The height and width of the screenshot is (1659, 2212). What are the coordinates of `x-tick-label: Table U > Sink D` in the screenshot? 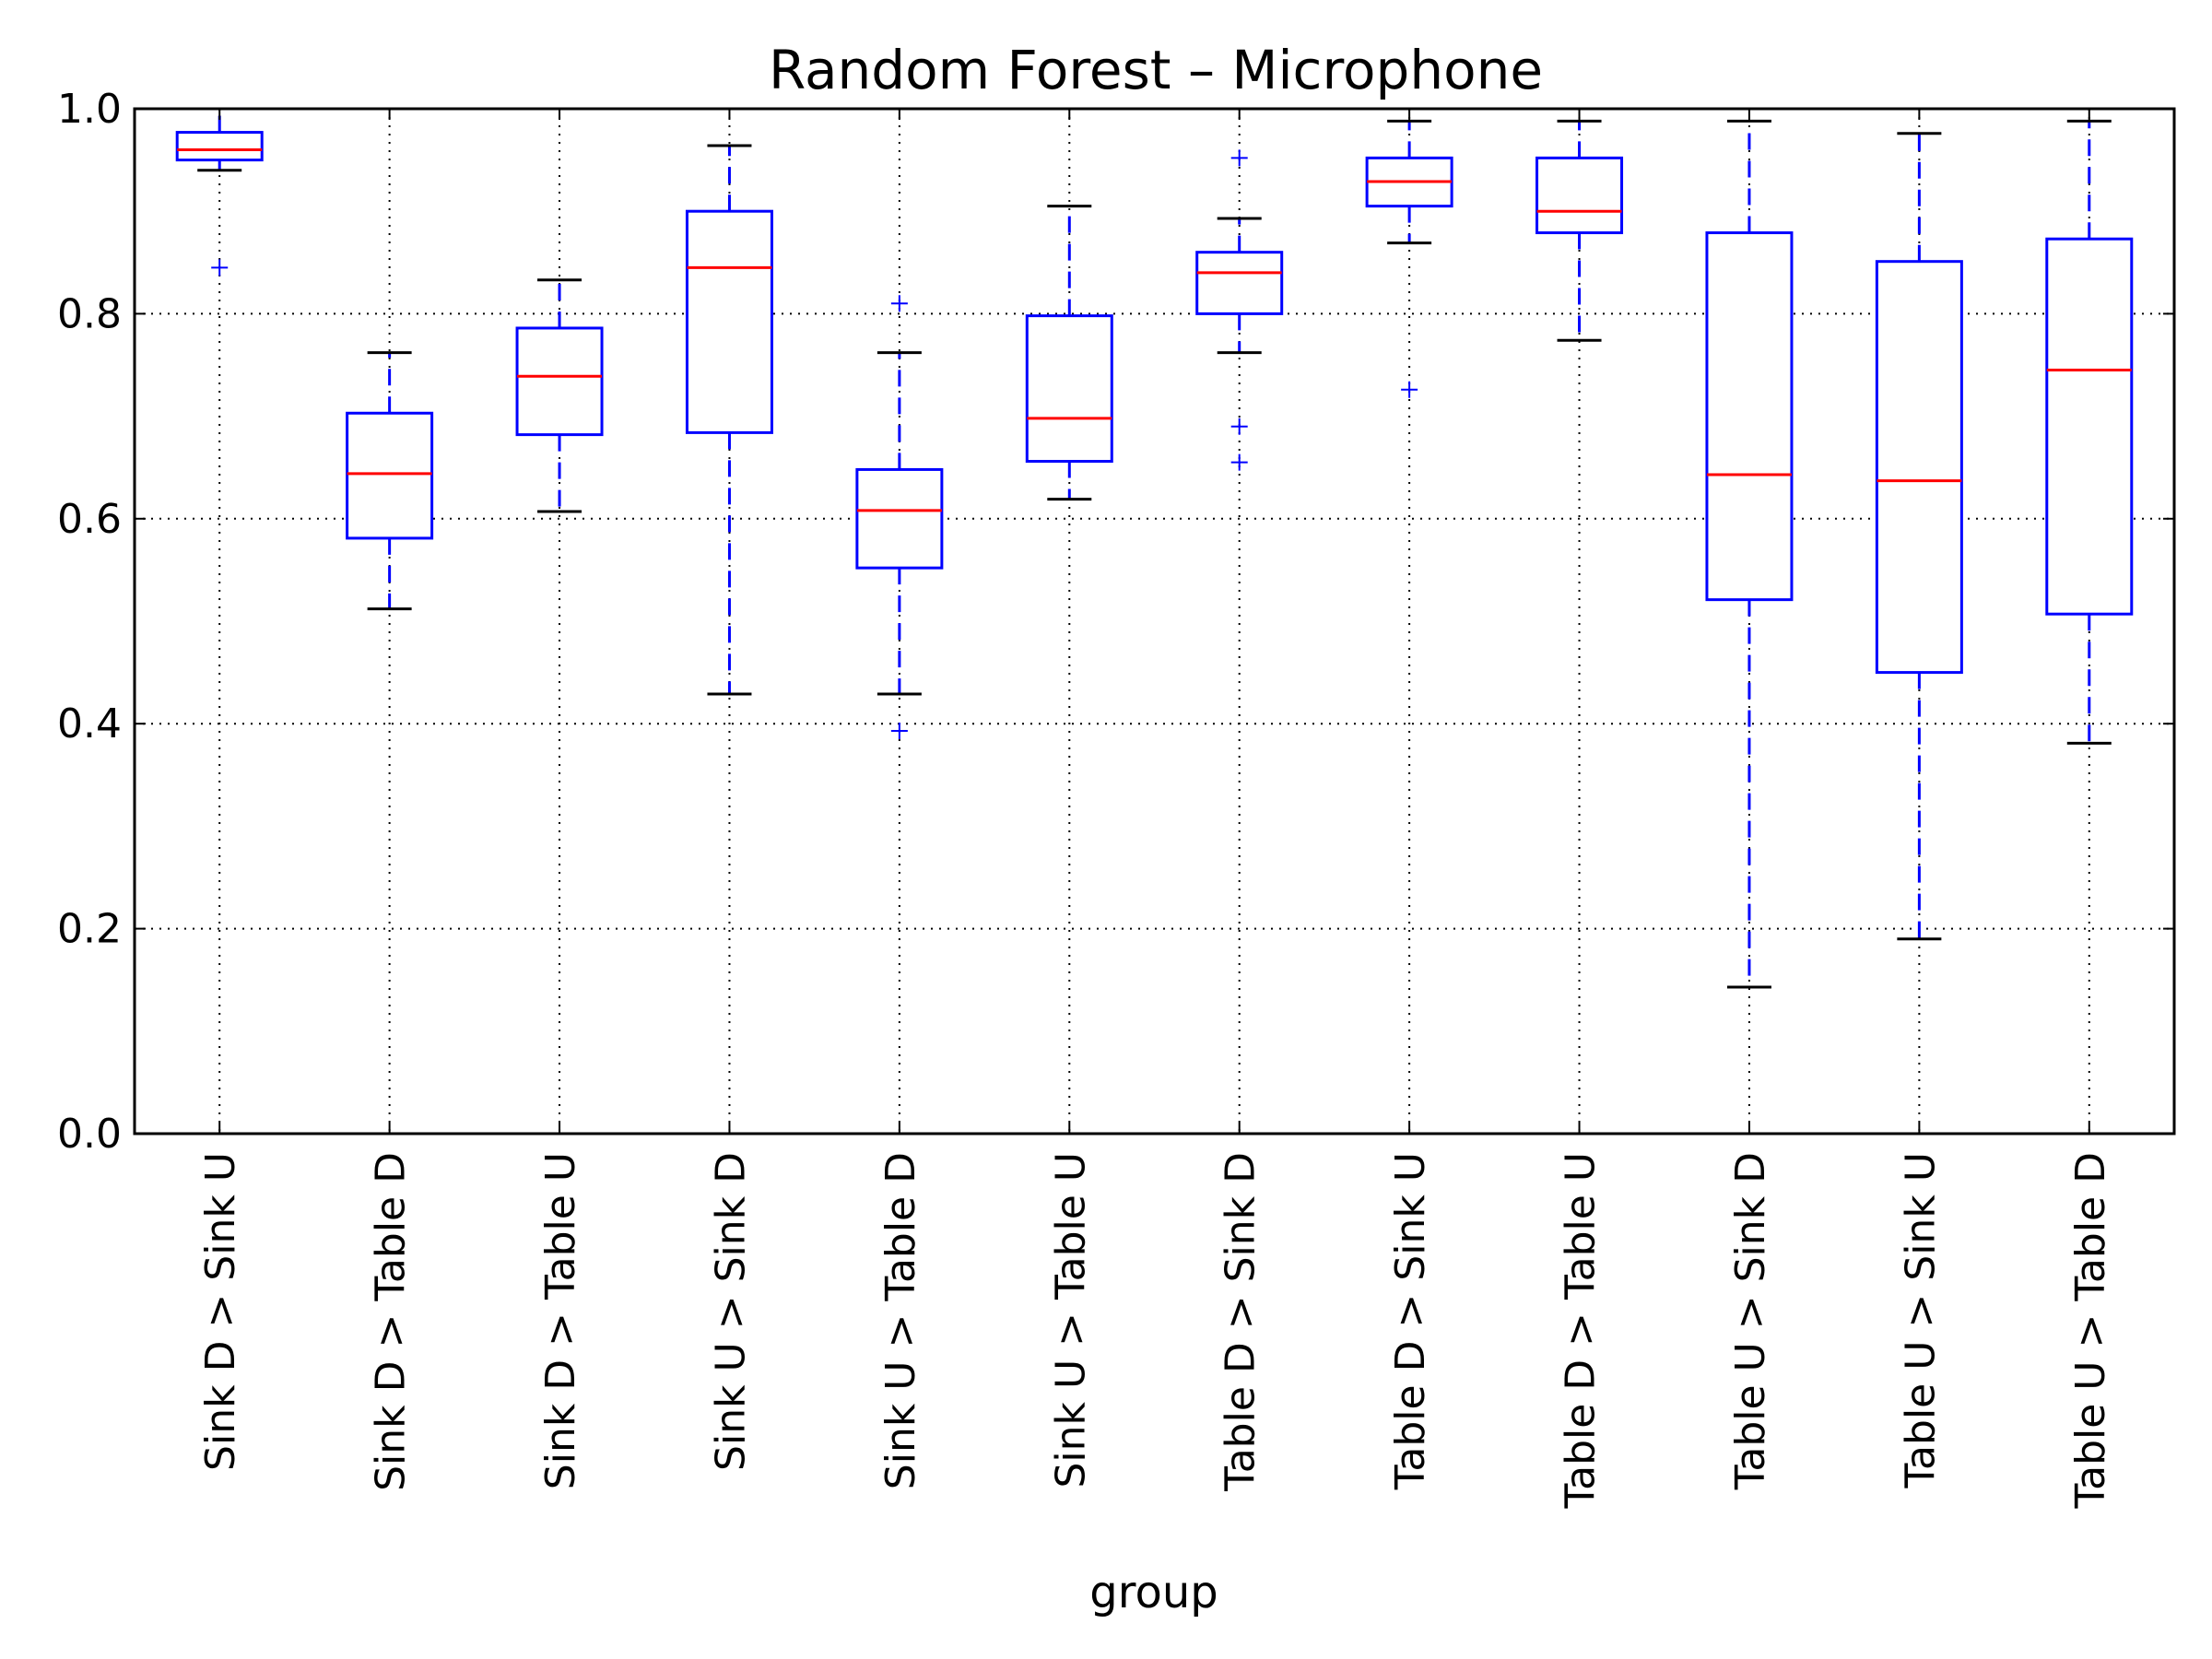 It's located at (1750, 1321).